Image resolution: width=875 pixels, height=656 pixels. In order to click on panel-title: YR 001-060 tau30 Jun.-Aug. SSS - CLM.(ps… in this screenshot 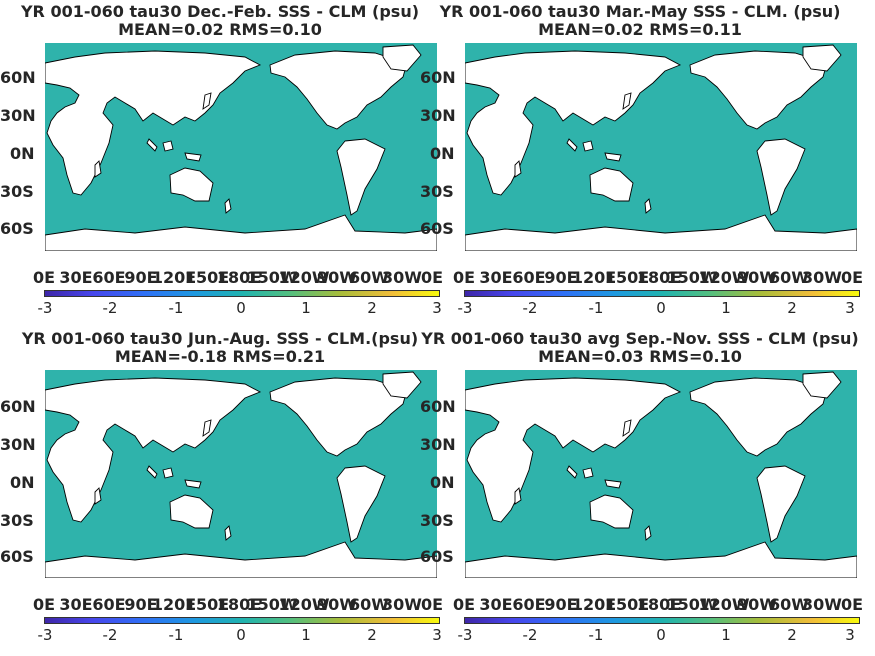, I will do `click(220, 338)`.